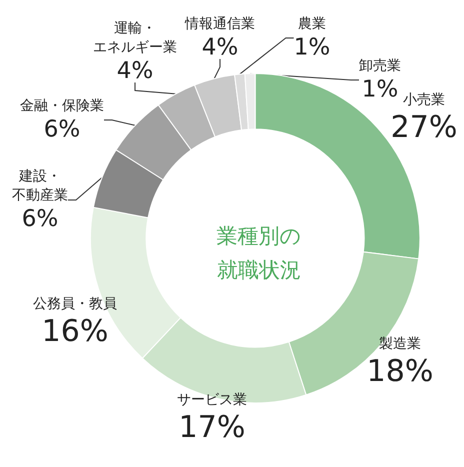 Image resolution: width=464 pixels, height=467 pixels. I want to click on data-label: 16%, so click(75, 331).